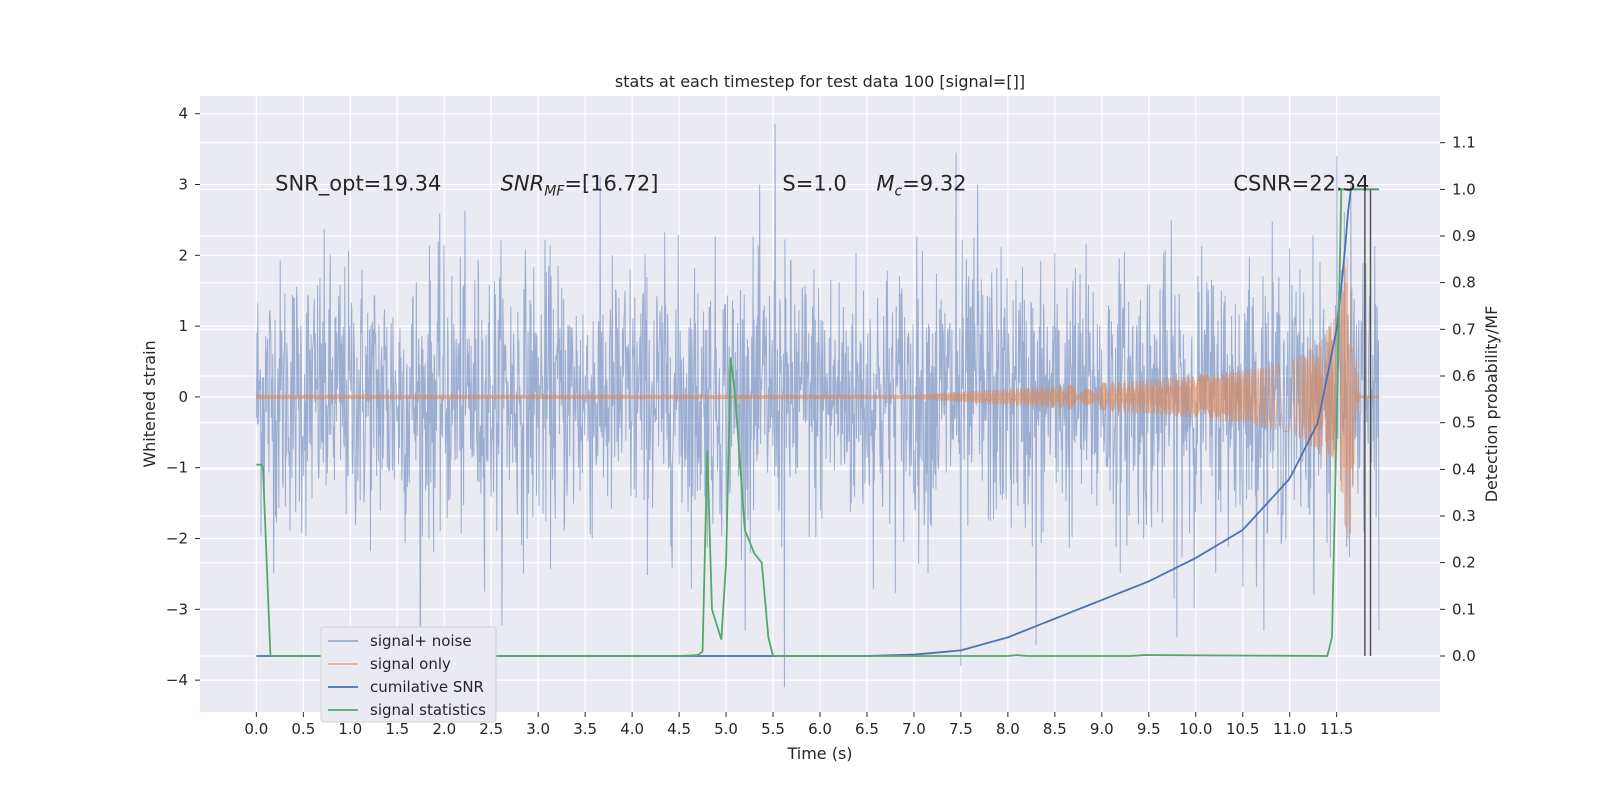 Image resolution: width=1600 pixels, height=800 pixels. I want to click on y-left-tick-label: −4, so click(177, 680).